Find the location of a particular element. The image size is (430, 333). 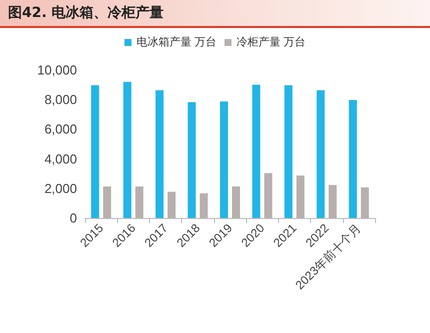

y-tick-label: 4,000 is located at coordinates (60, 158).